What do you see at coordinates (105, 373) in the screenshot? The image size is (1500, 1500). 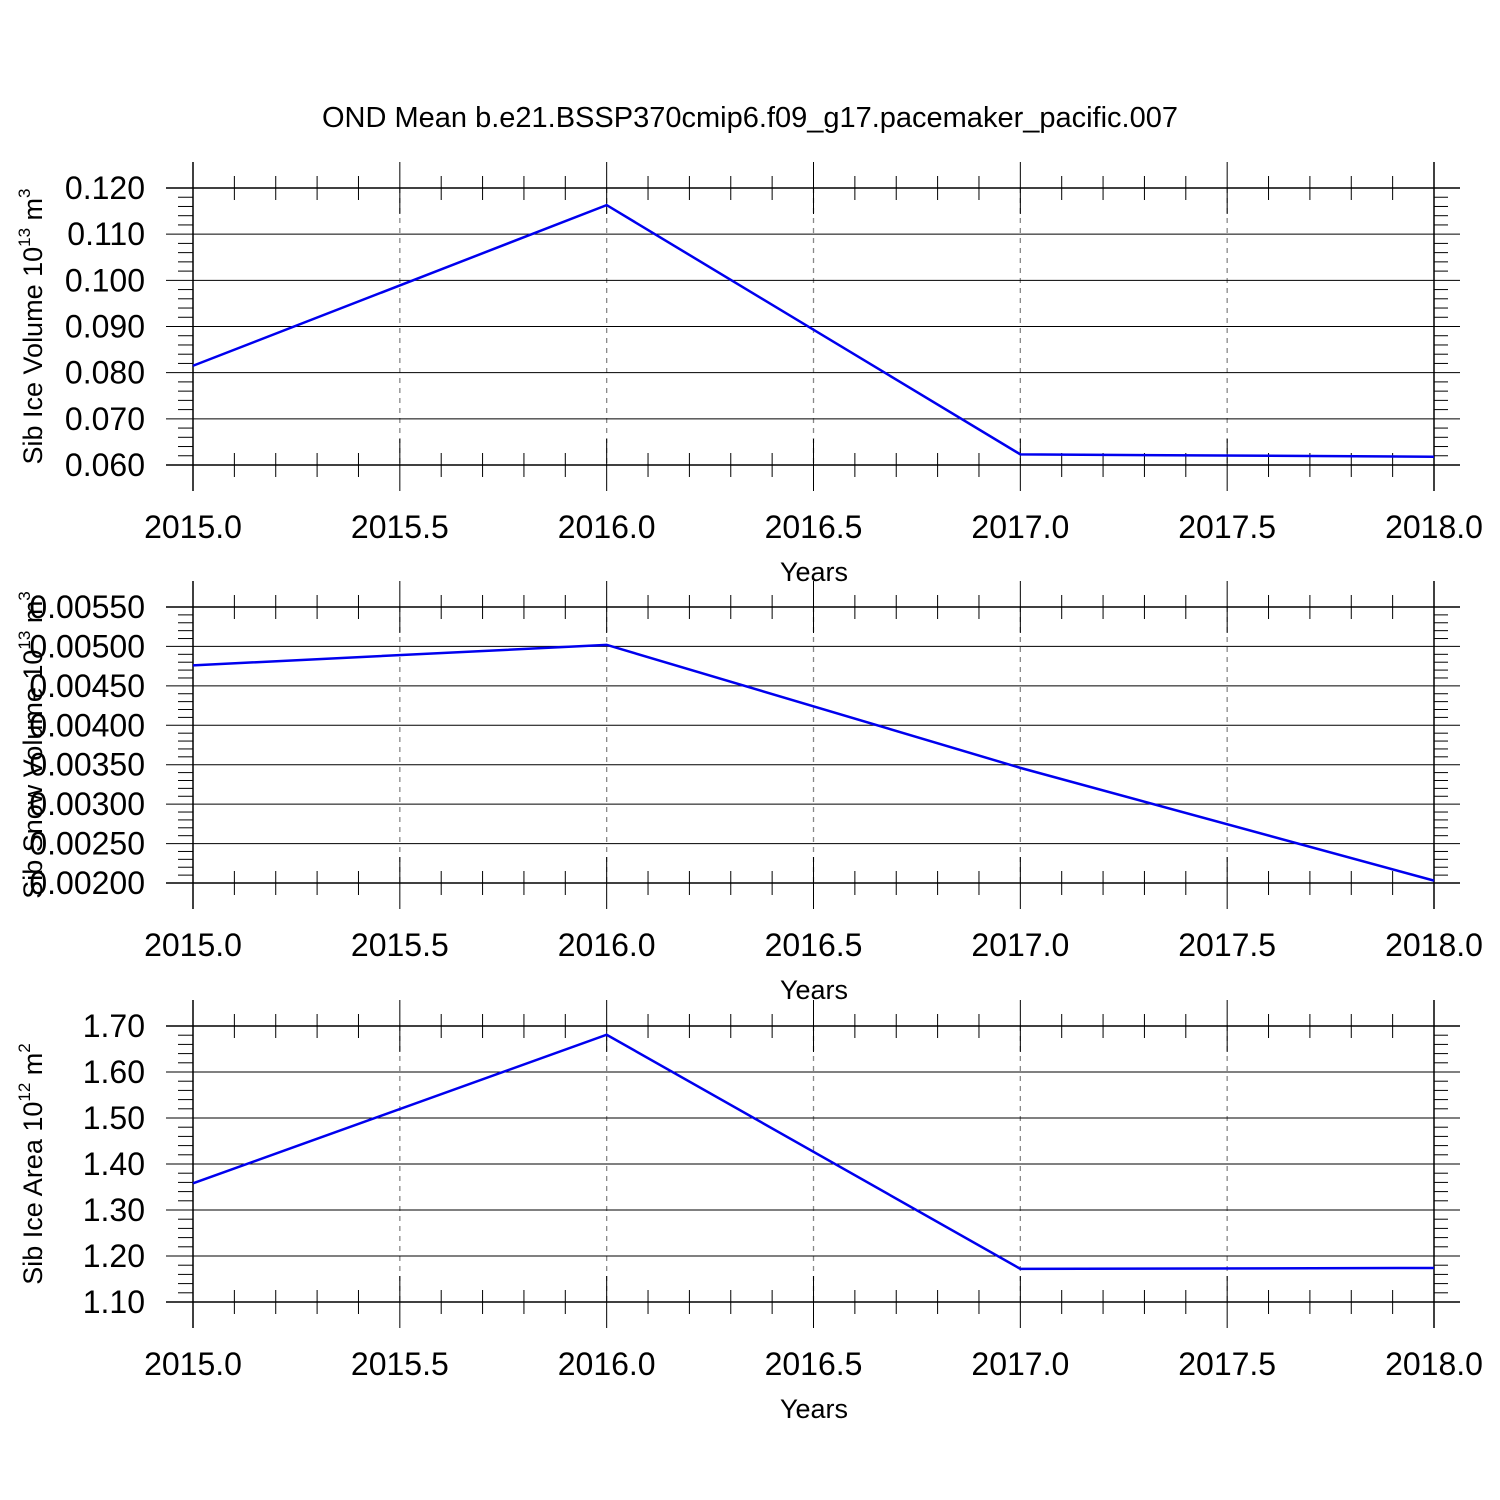 I see `y-tick-label: 0.080` at bounding box center [105, 373].